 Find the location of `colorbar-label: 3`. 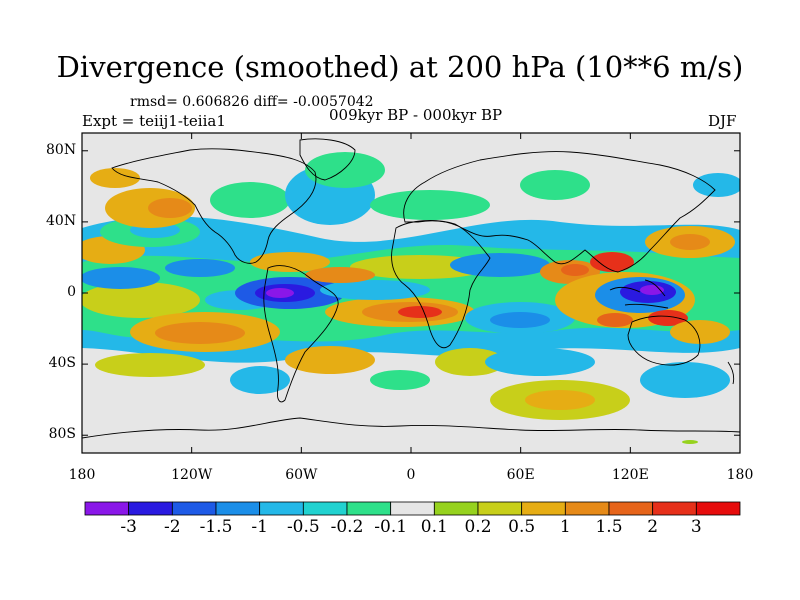

colorbar-label: 3 is located at coordinates (696, 527).